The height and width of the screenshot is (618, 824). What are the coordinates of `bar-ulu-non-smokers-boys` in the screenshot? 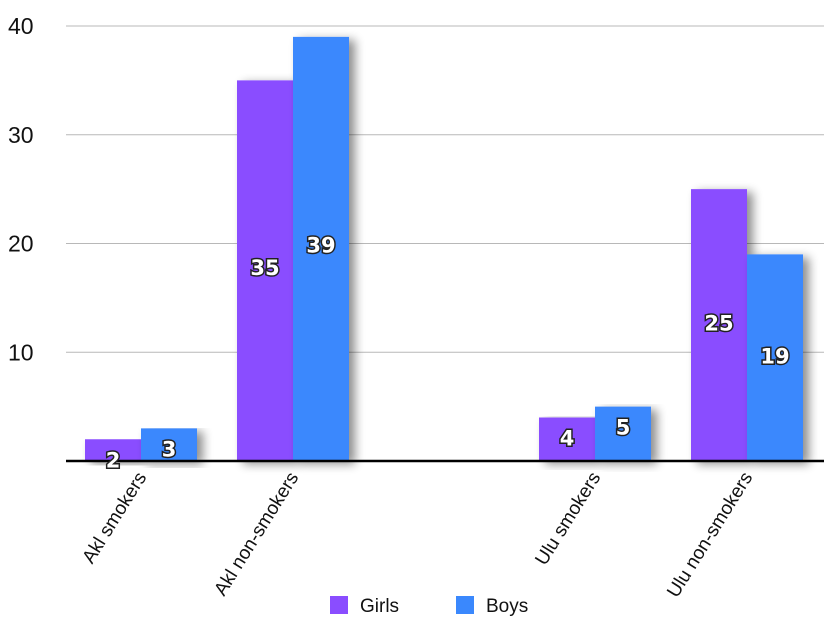 It's located at (775, 357).